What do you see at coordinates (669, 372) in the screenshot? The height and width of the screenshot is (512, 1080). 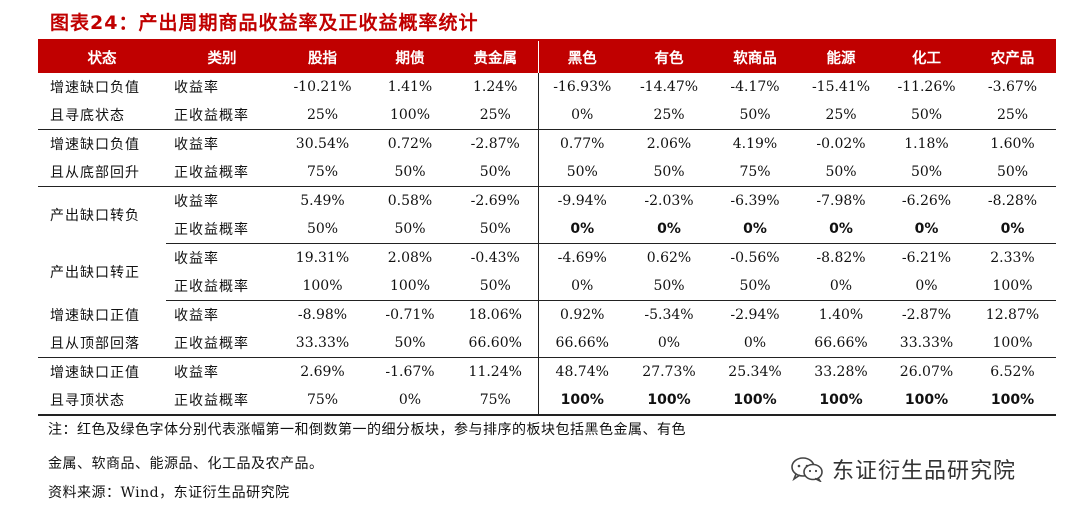 I see `value-cell: 27.73%` at bounding box center [669, 372].